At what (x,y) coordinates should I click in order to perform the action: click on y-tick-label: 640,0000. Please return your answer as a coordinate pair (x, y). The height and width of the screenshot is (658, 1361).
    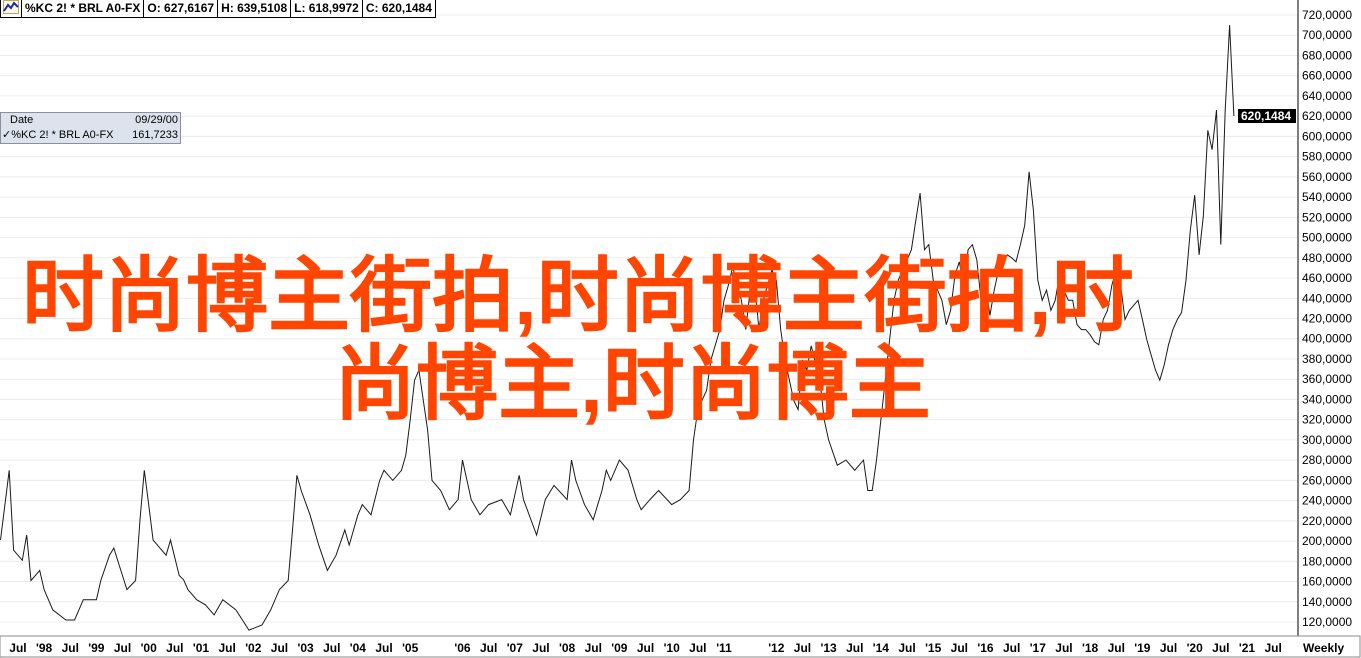
    Looking at the image, I should click on (1327, 96).